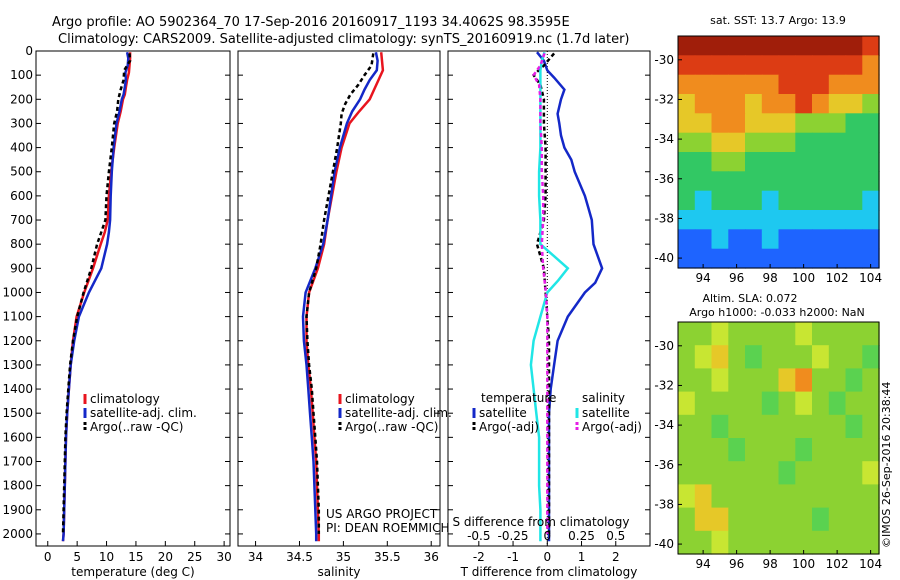 This screenshot has width=900, height=580. Describe the element at coordinates (17, 437) in the screenshot. I see `y-tick-label: 1600` at that location.